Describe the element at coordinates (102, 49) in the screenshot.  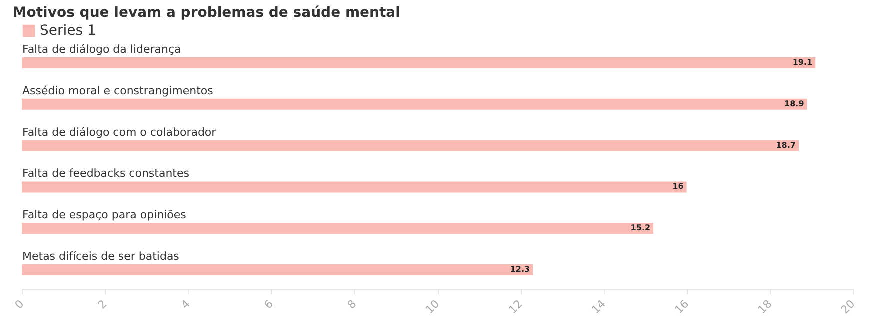
I see `y-tick-label: Falta de diálogo da liderança` at that location.